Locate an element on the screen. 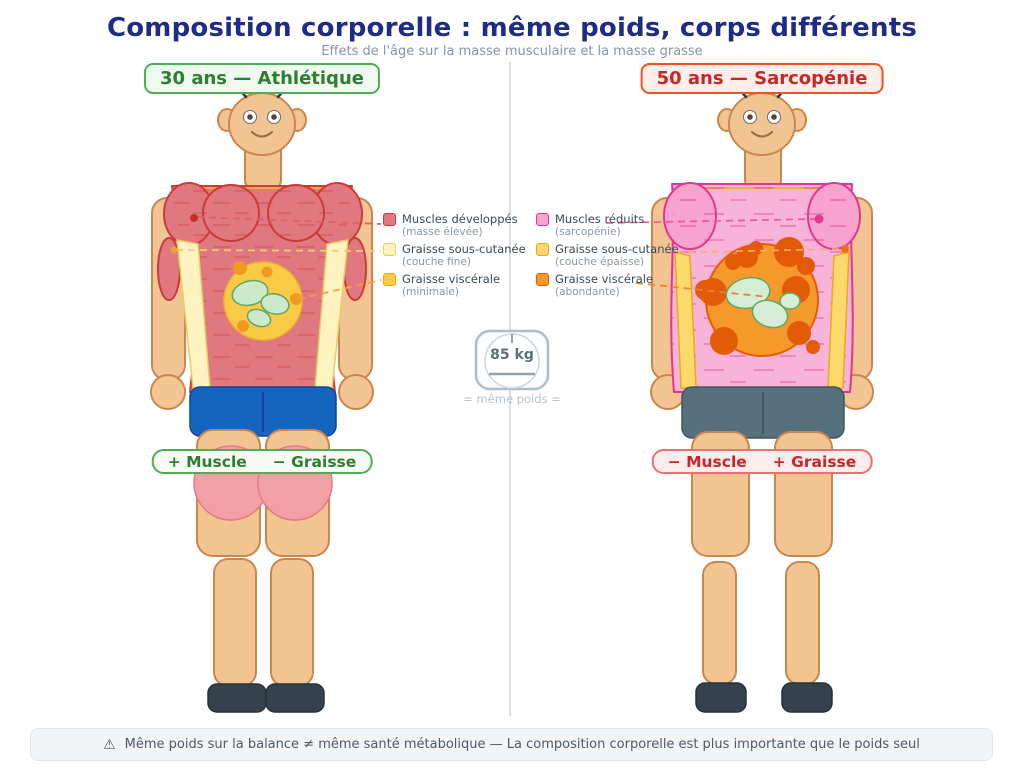  legend-label: Muscles développés is located at coordinates (460, 219).